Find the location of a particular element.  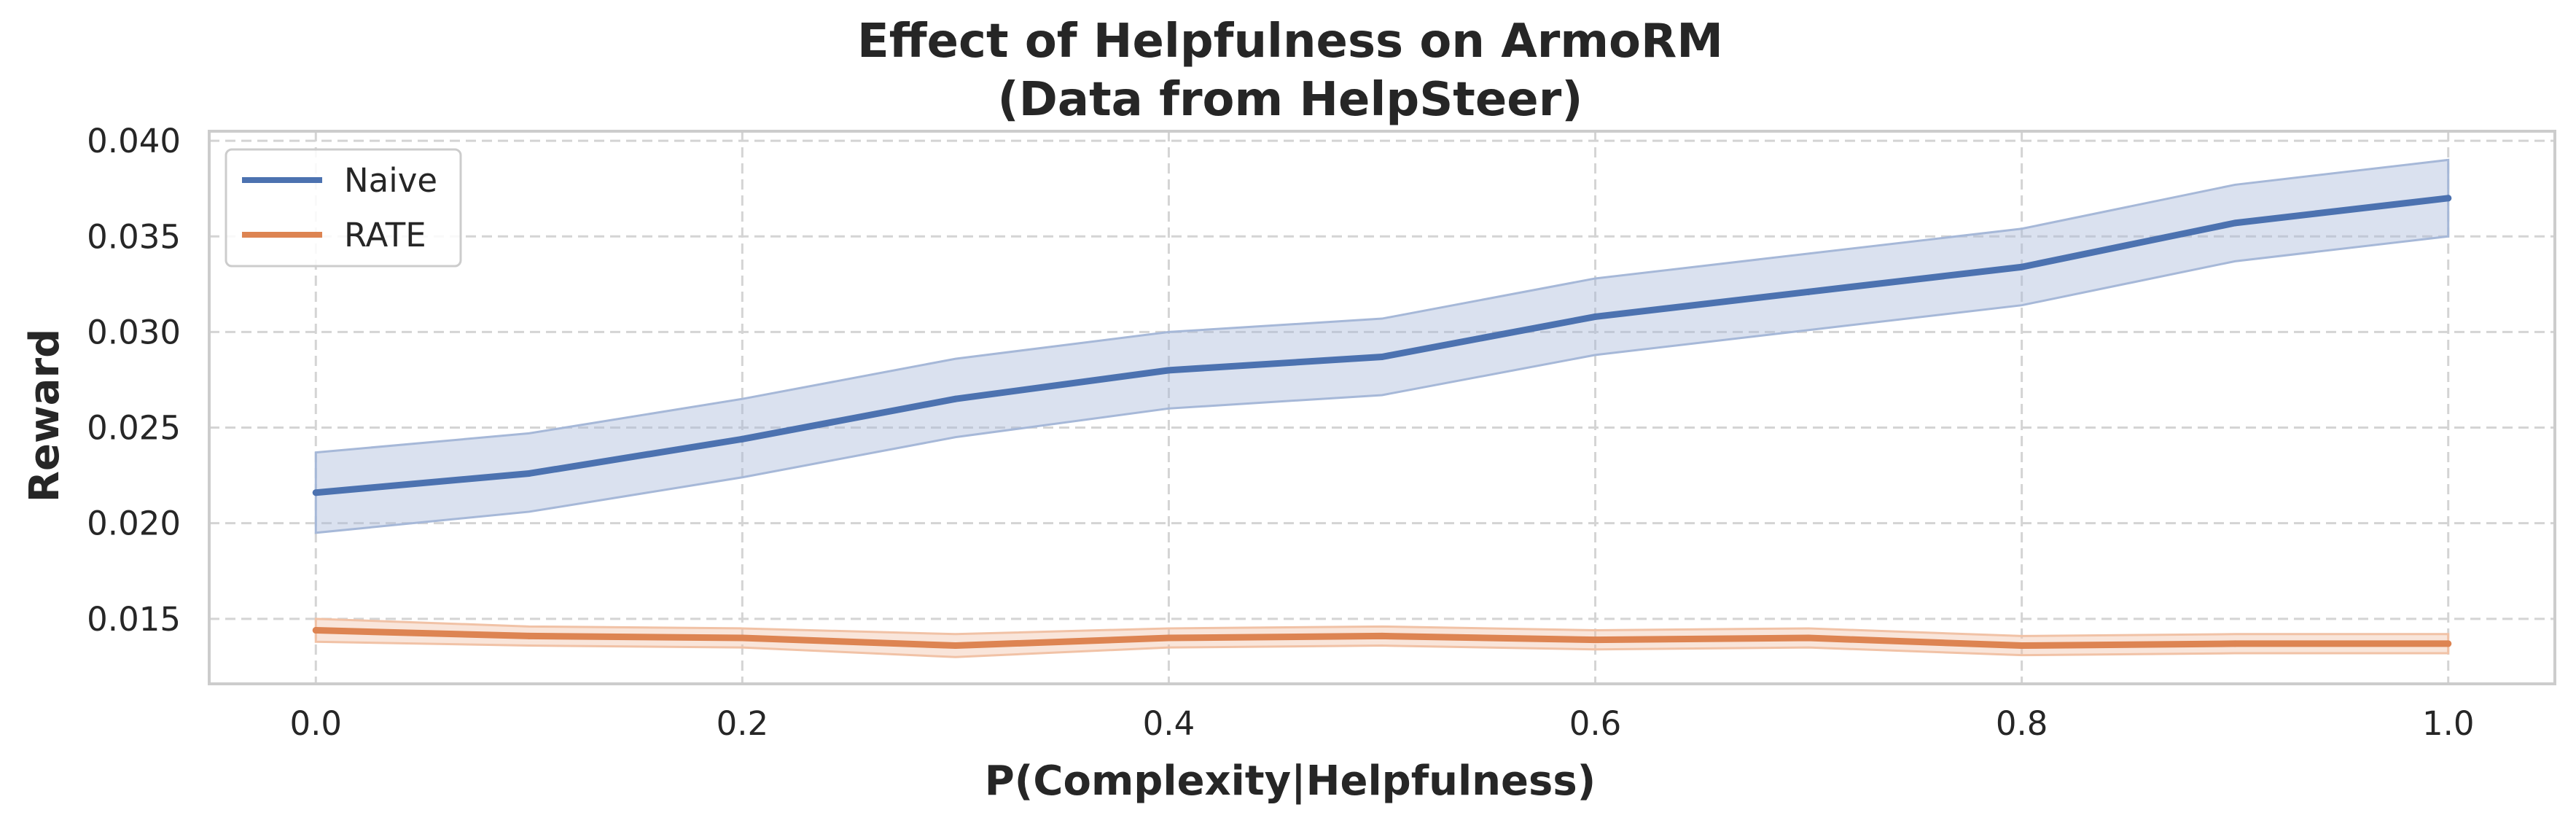

x-axis-label: P(Complexity|Helpfulness) is located at coordinates (1290, 781).